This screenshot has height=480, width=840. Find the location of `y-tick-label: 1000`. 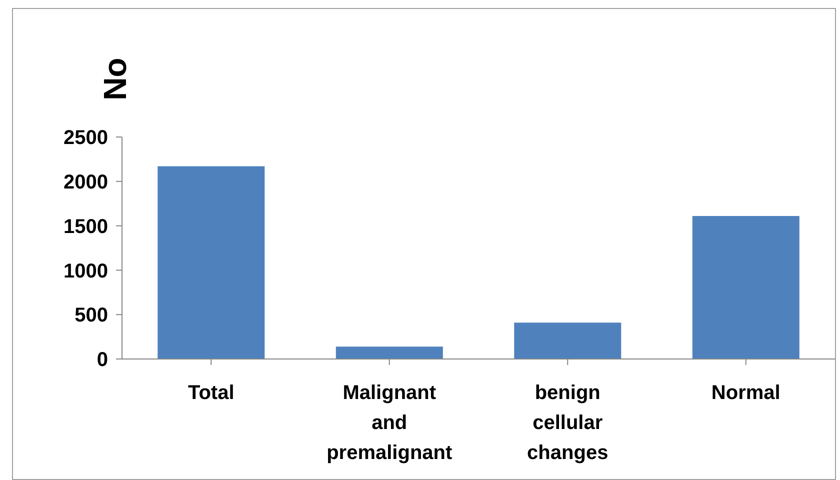

y-tick-label: 1000 is located at coordinates (86, 271).